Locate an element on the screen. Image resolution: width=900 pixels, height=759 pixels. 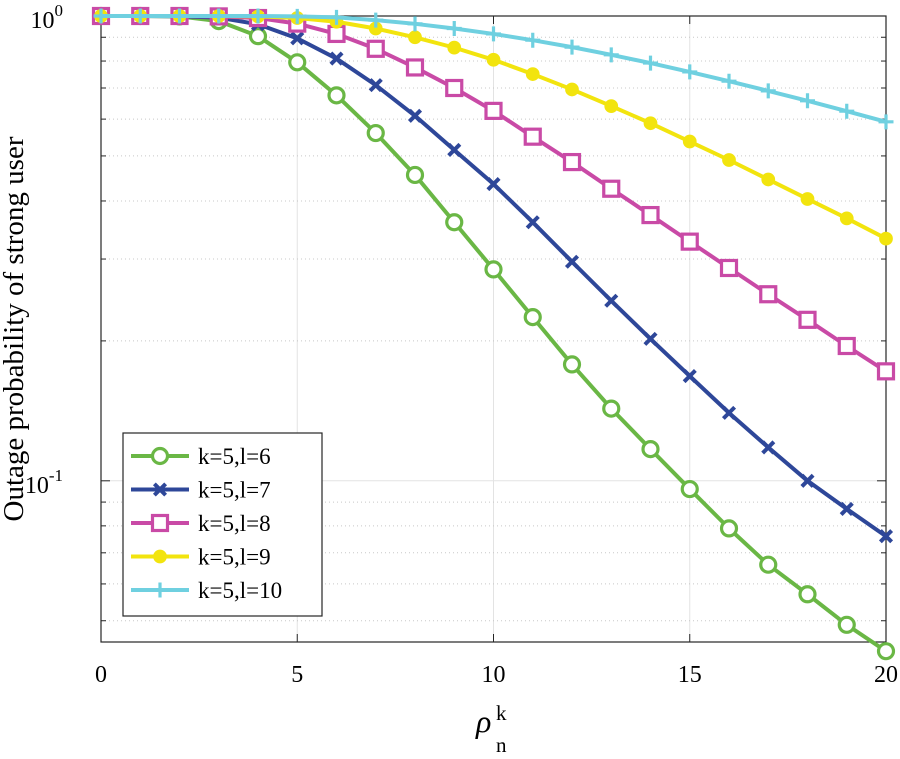
legend-label: k=5,l=10 is located at coordinates (240, 590).